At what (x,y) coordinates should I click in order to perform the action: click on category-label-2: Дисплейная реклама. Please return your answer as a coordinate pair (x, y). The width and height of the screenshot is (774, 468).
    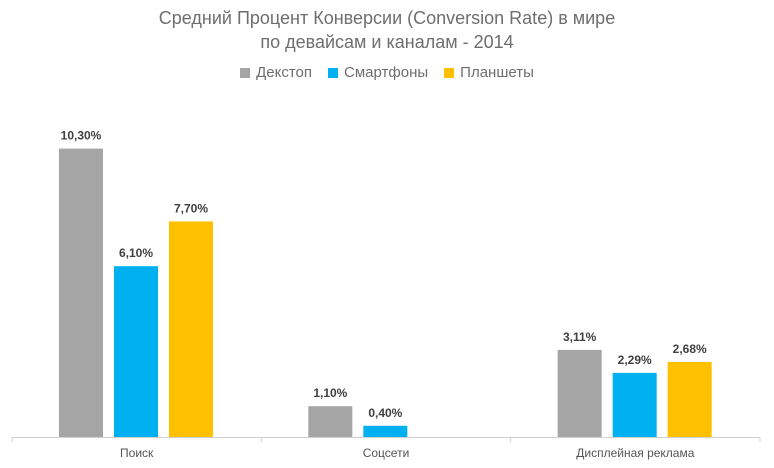
    Looking at the image, I should click on (635, 453).